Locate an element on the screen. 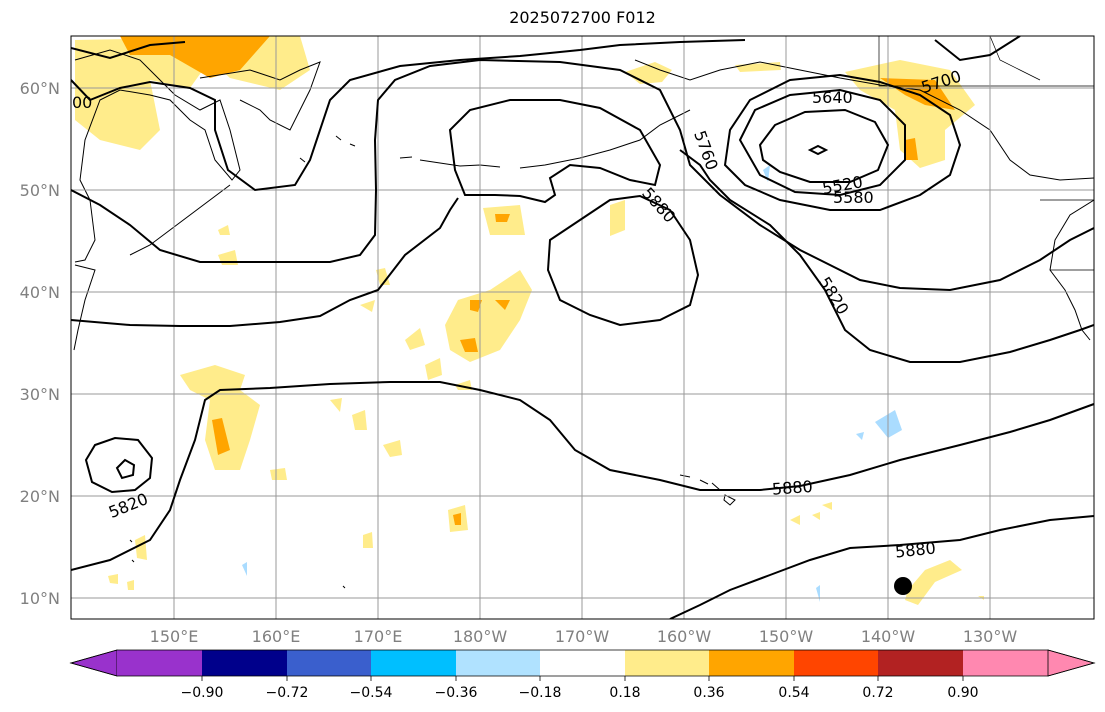  lon-label: 160°E is located at coordinates (276, 636).